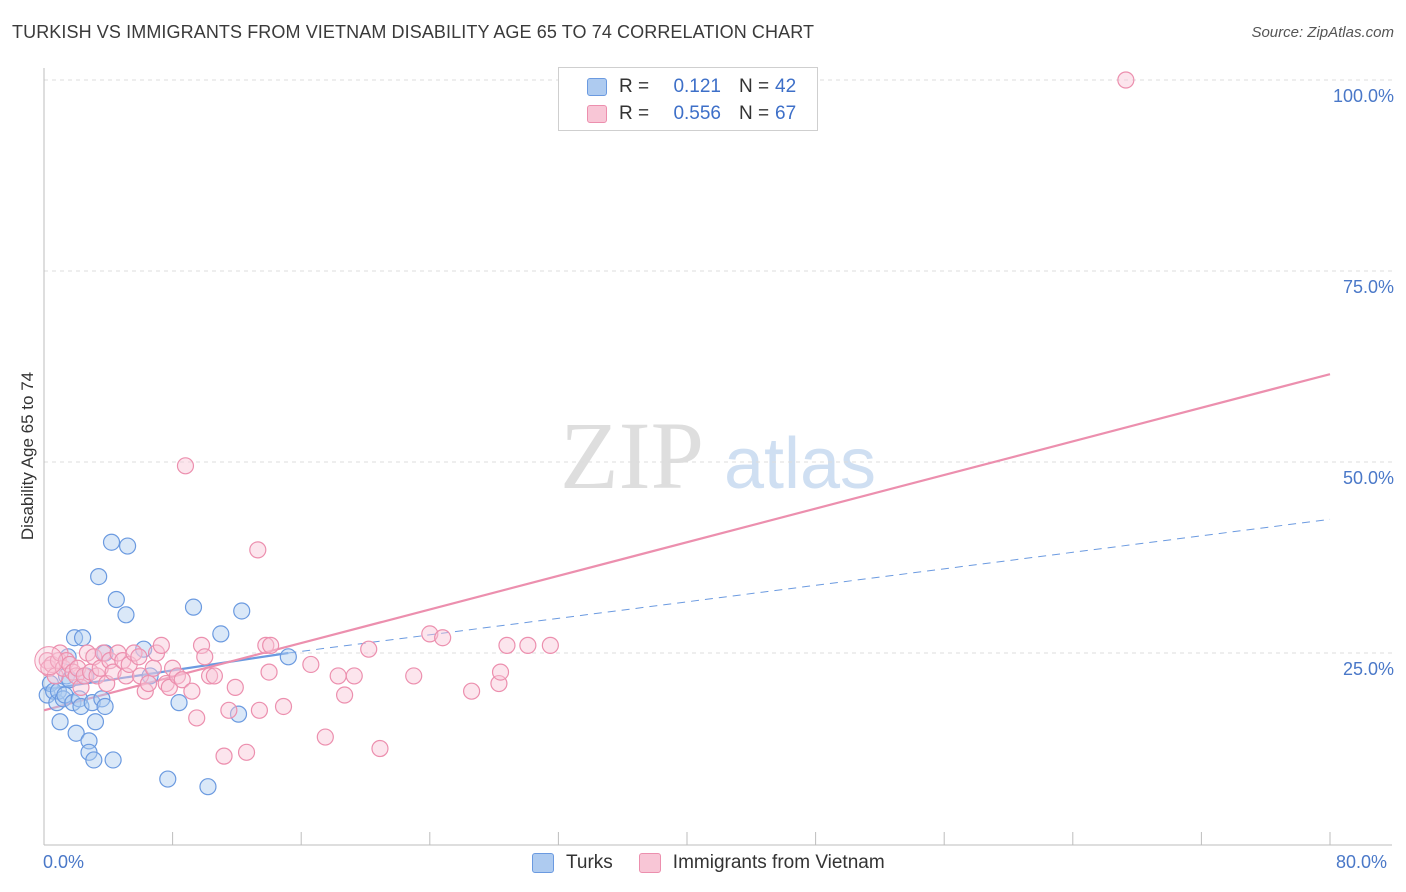 The height and width of the screenshot is (892, 1406). Describe the element at coordinates (1363, 96) in the screenshot. I see `y-tick-100: 100.0%` at that location.